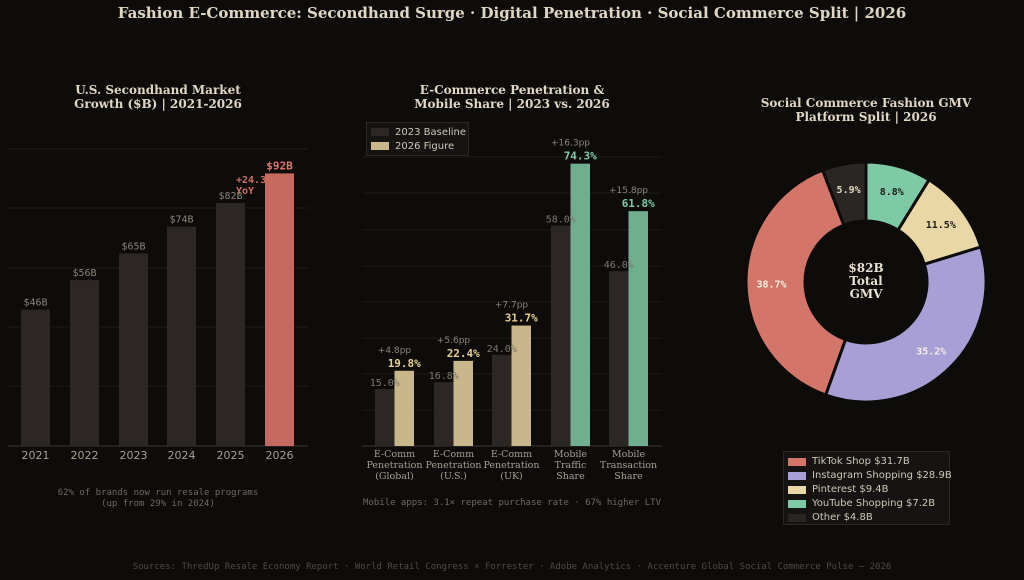 The height and width of the screenshot is (580, 1024). I want to click on legend-label-instagram: Instagram Shopping $28.9B, so click(882, 475).